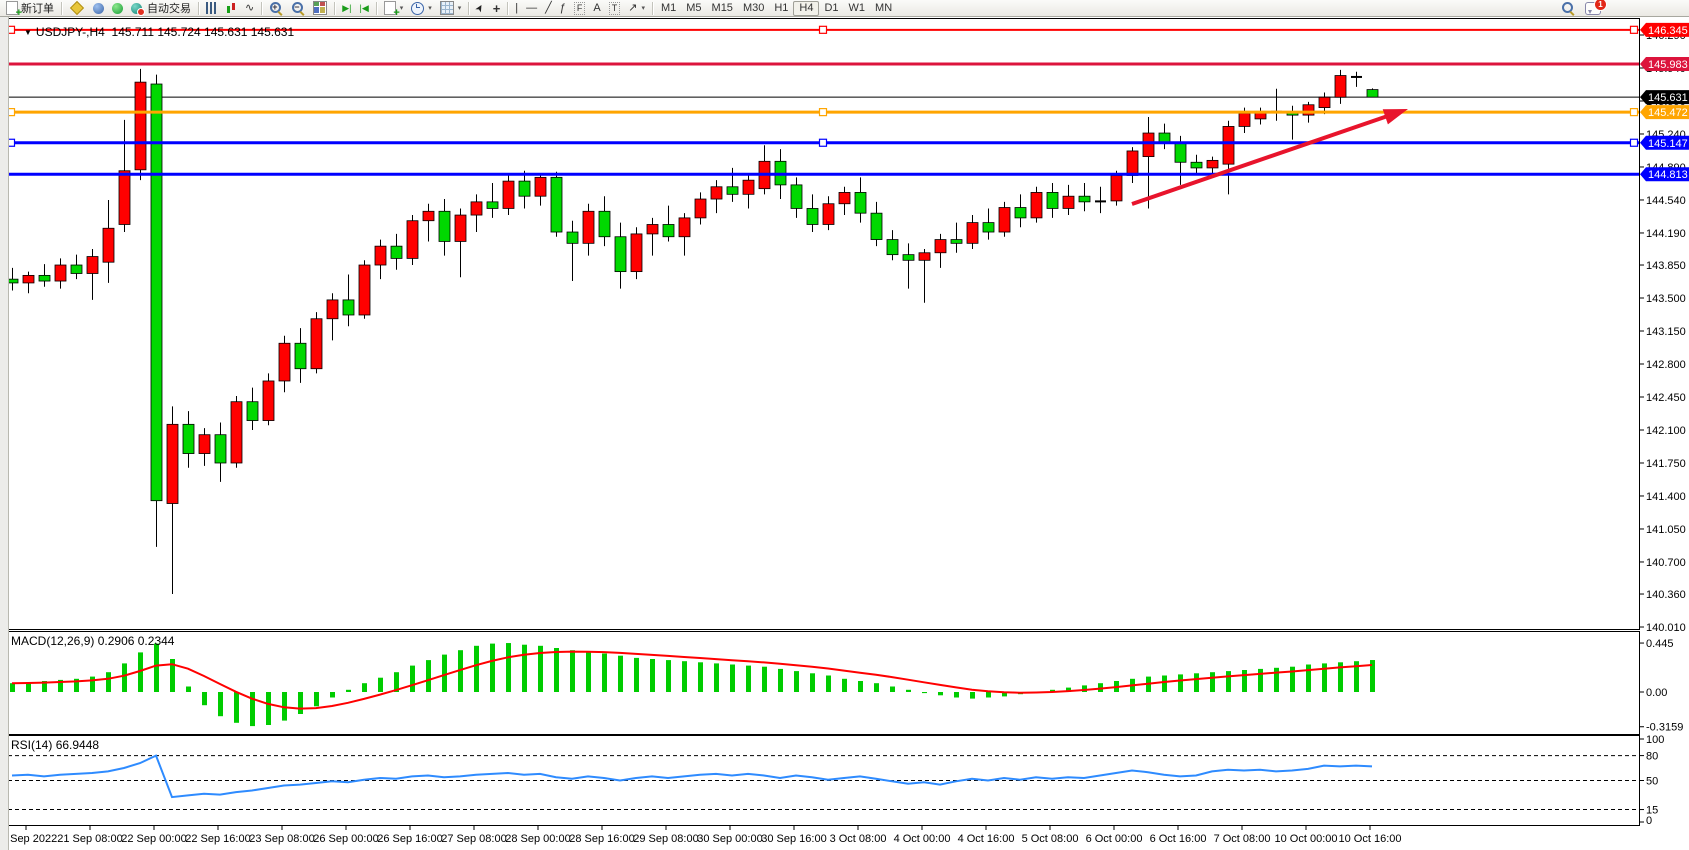 The height and width of the screenshot is (850, 1689). I want to click on svg-text: 142.450, so click(1666, 398).